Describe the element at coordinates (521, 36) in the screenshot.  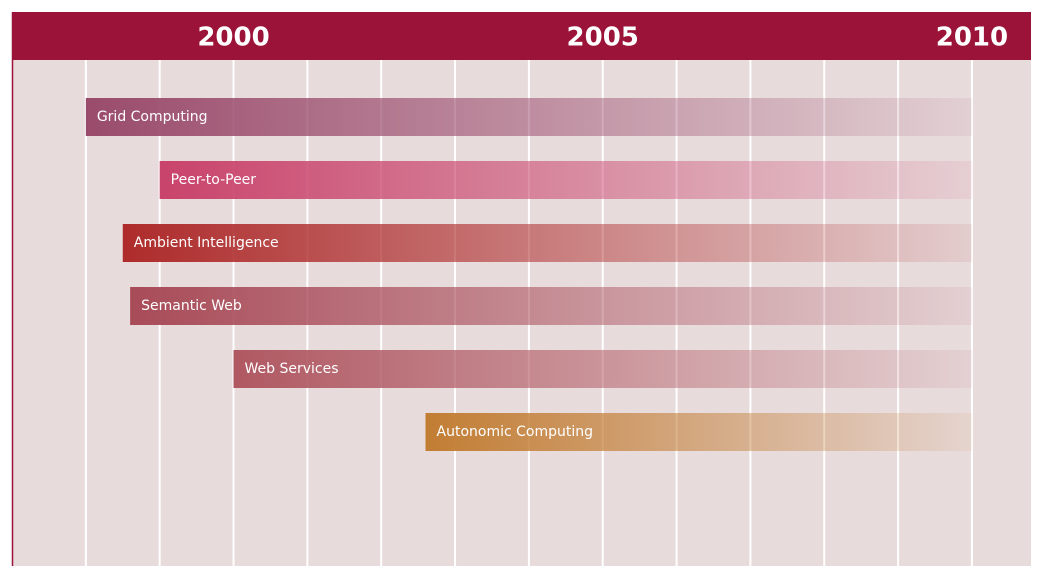
I see `header-band` at that location.